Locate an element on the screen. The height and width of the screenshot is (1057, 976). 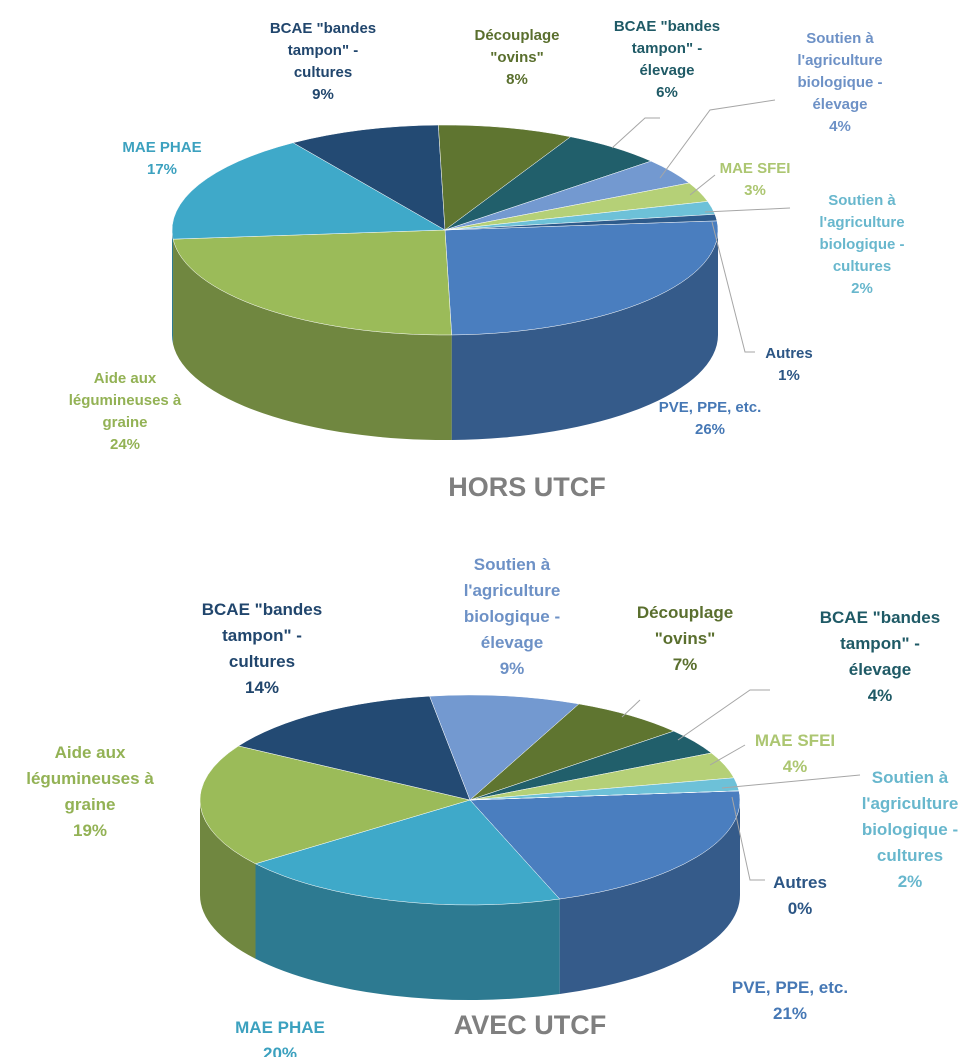
slice-label: Découplage "ovins" 8% is located at coordinates (517, 58).